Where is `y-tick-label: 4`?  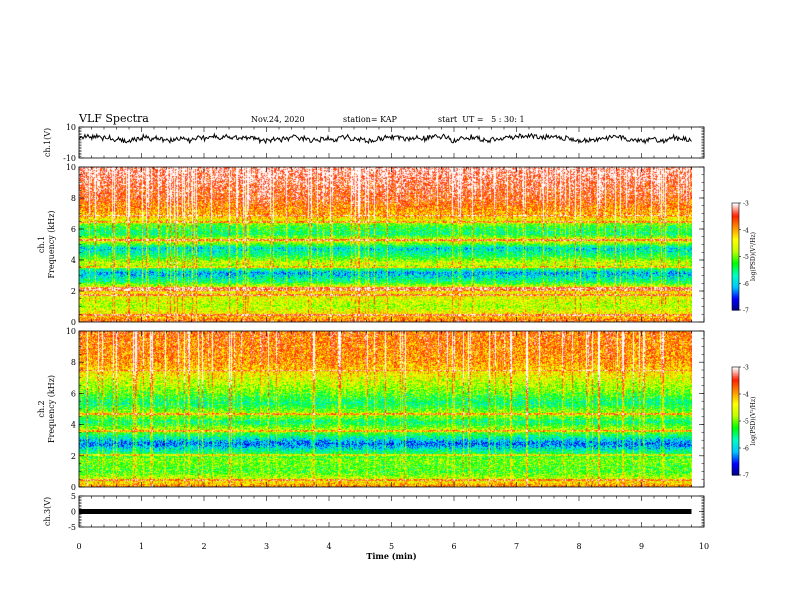 y-tick-label: 4 is located at coordinates (73, 425).